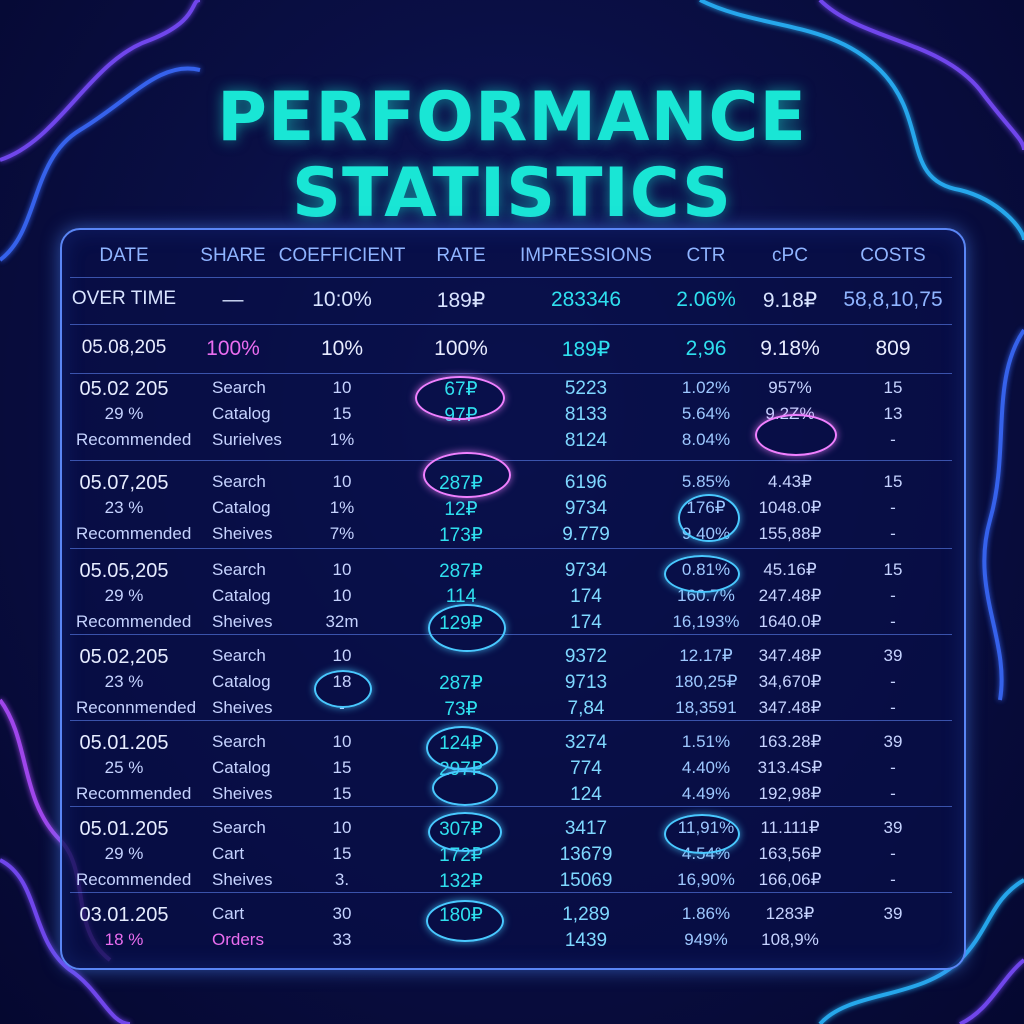 The height and width of the screenshot is (1024, 1024). I want to click on summary-cell-costs: 809, so click(893, 348).